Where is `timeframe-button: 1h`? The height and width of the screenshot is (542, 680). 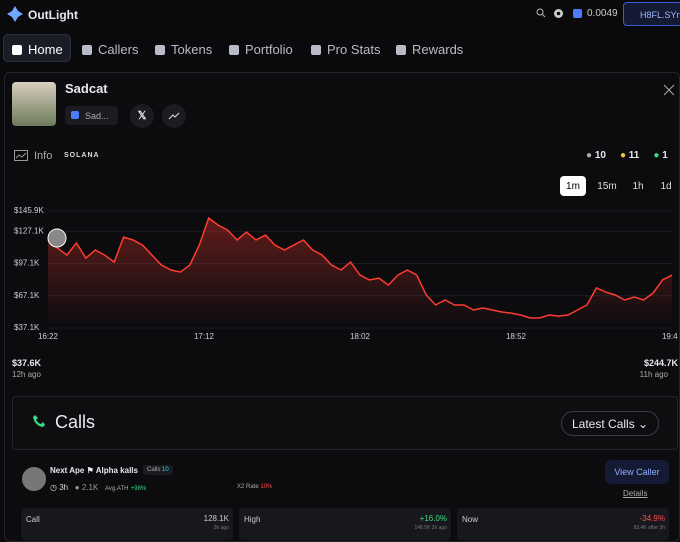 timeframe-button: 1h is located at coordinates (638, 186).